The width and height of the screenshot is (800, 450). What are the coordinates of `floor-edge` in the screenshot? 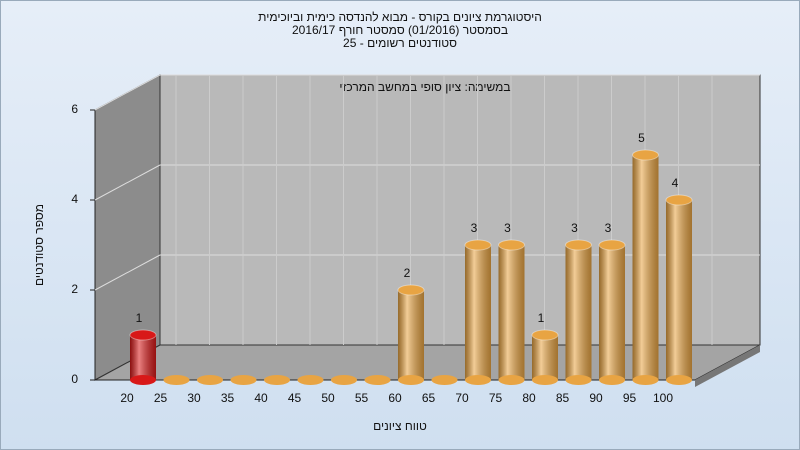 It's located at (727, 366).